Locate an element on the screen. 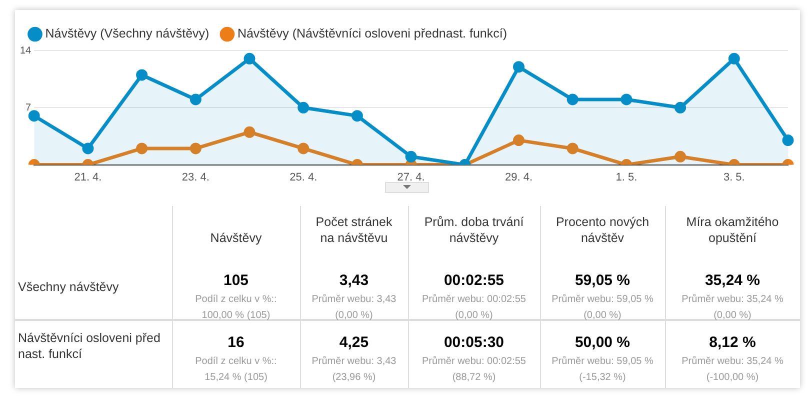 The image size is (810, 399). text: Prům. doba trvání návštěvy is located at coordinates (474, 230).